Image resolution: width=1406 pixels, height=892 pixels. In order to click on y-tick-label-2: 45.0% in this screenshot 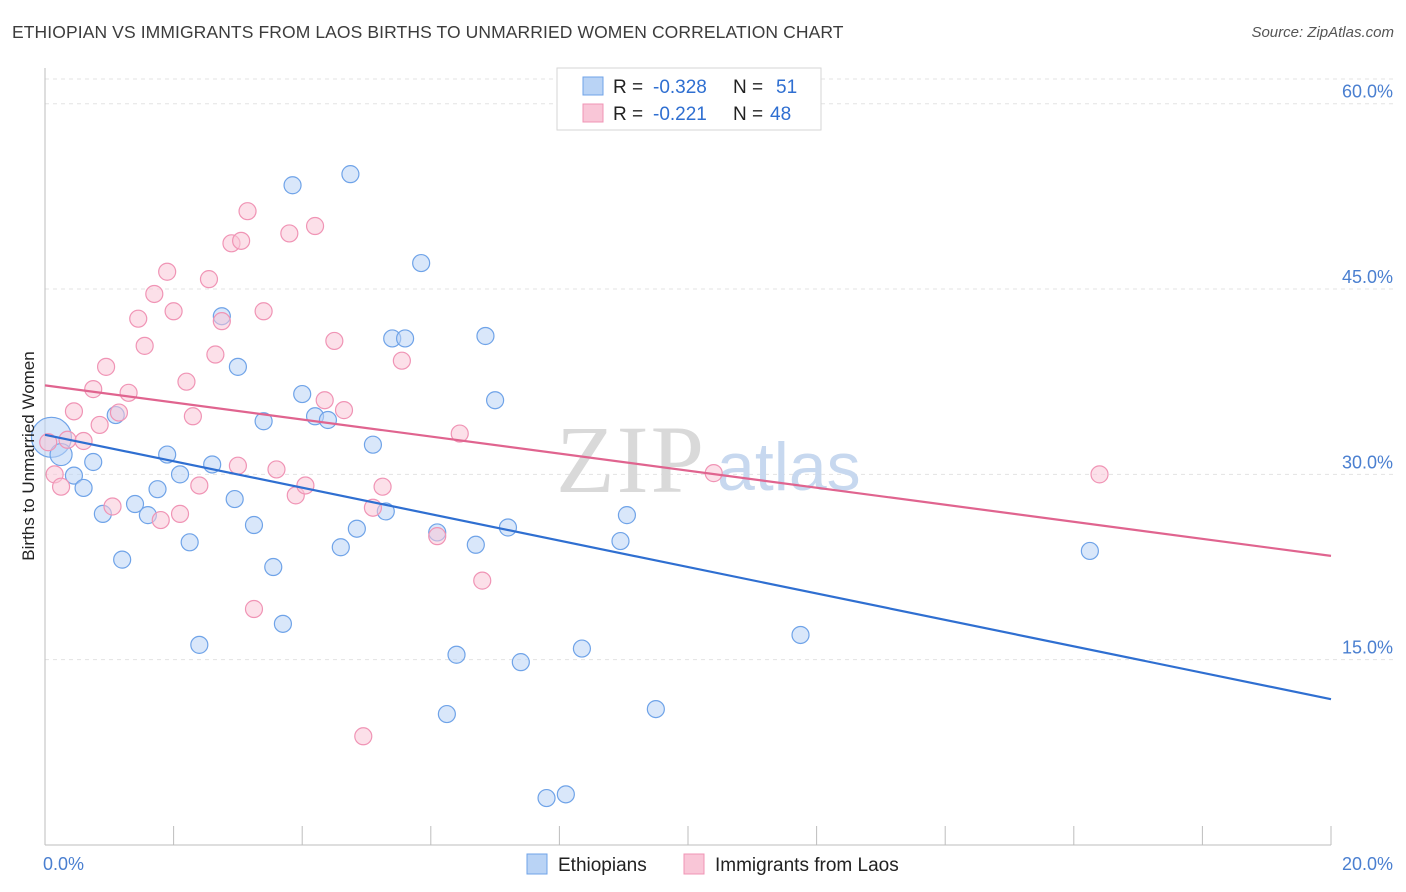, I will do `click(1367, 277)`.